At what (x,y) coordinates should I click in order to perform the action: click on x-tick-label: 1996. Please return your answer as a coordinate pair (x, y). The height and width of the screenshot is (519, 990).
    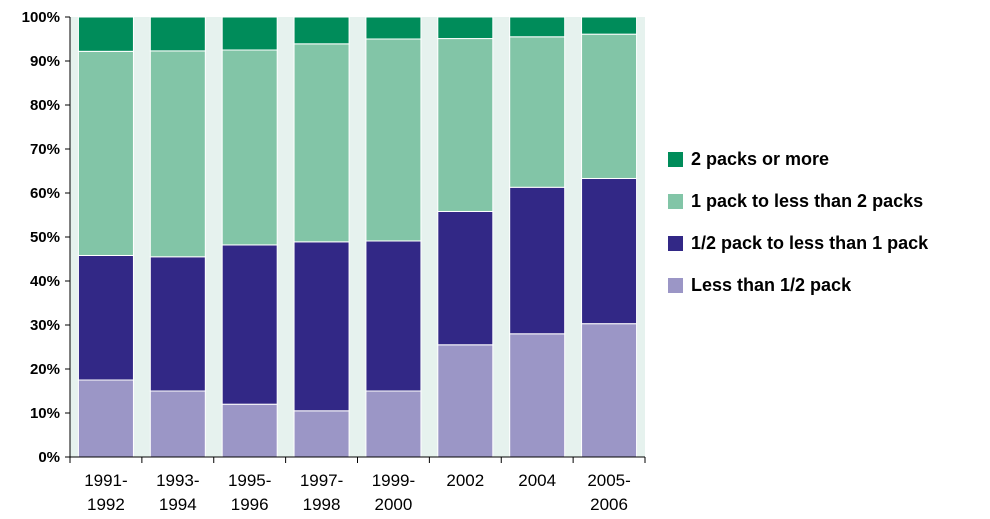
    Looking at the image, I should click on (250, 504).